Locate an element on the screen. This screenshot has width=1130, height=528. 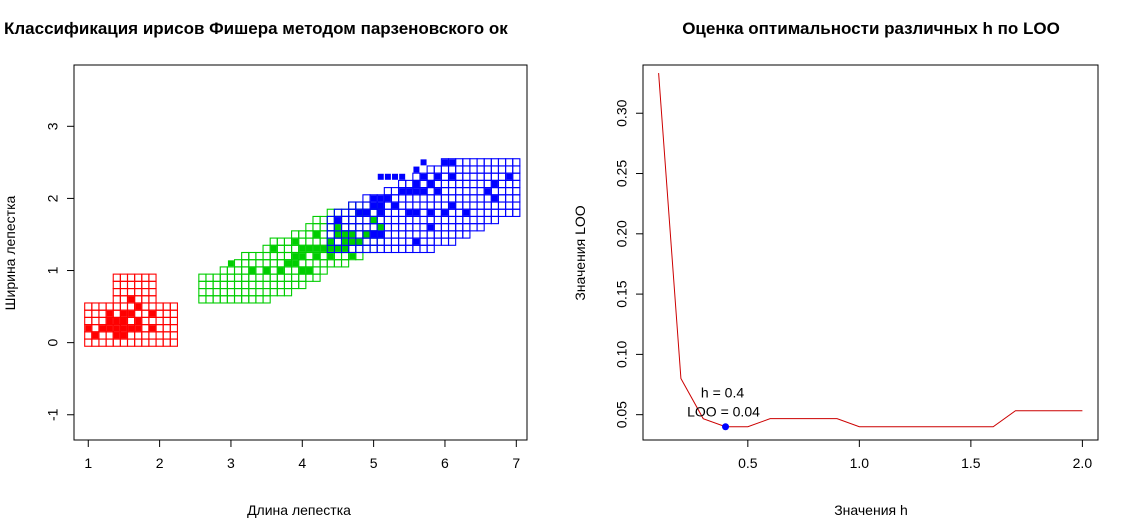
classification-y-label: Ширина лепестка is located at coordinates (10, 252).